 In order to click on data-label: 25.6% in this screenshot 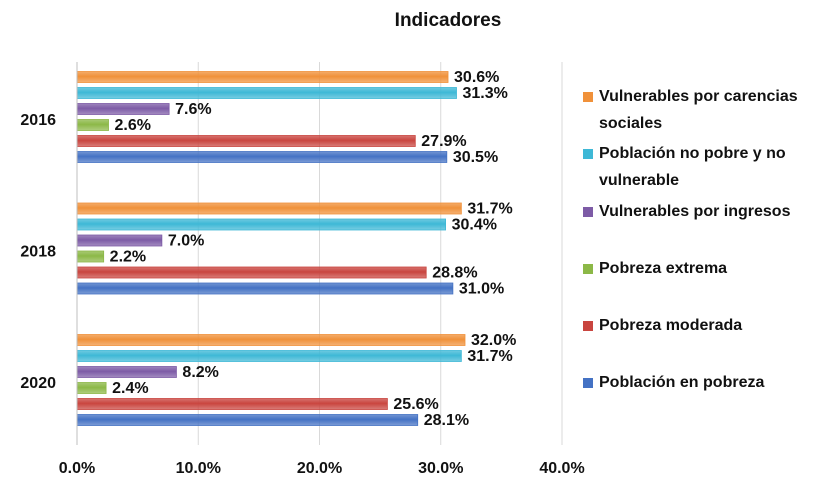, I will do `click(415, 404)`.